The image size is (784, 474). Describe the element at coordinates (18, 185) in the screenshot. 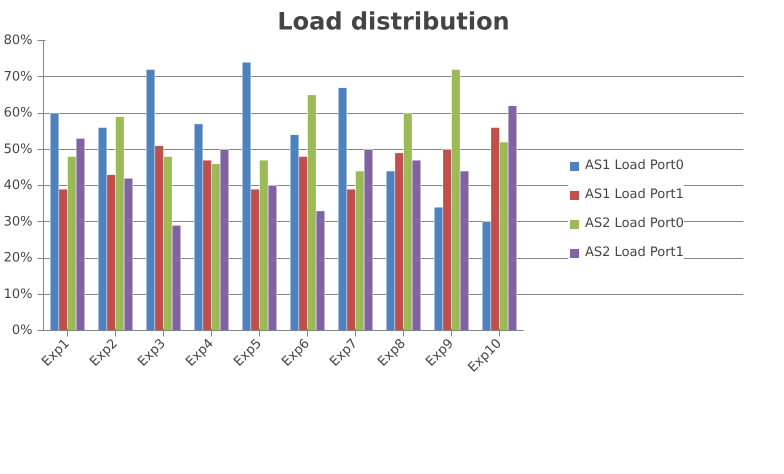

I see `y-tick-label: 40%` at that location.